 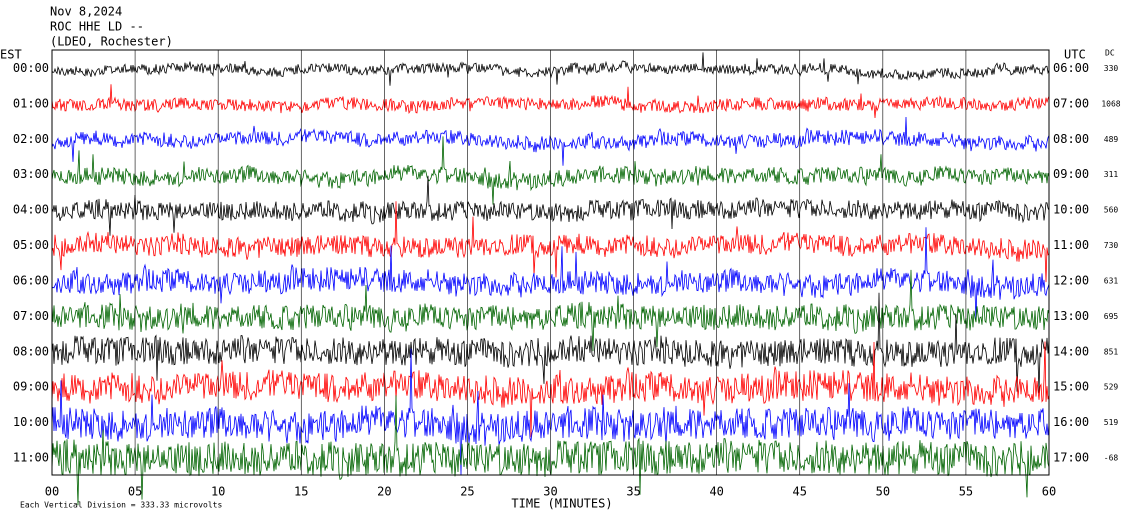 What do you see at coordinates (86, 12) in the screenshot?
I see `title-line: Nov 8,2024` at bounding box center [86, 12].